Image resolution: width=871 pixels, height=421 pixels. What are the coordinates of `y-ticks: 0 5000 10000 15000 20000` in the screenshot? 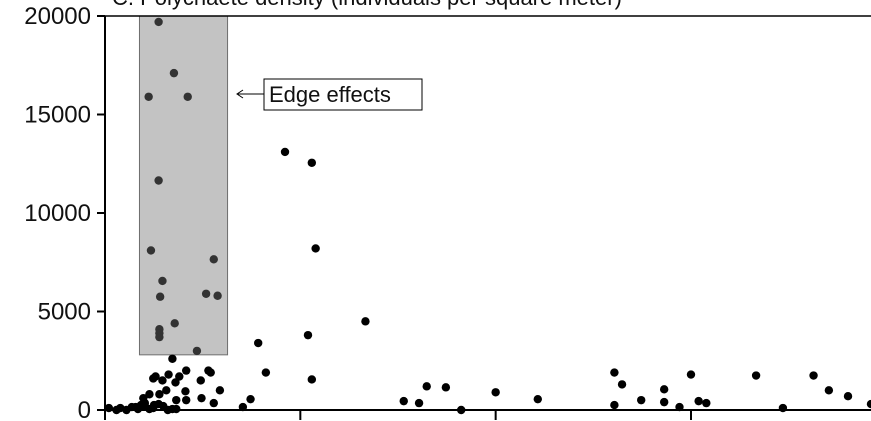 It's located at (64, 212).